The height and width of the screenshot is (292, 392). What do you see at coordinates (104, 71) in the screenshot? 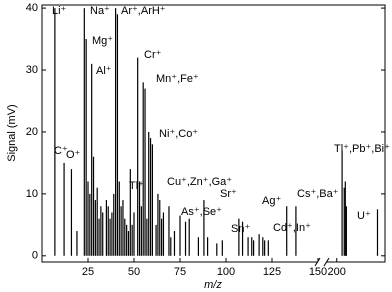
I see `peak-label: Al⁺` at bounding box center [104, 71].